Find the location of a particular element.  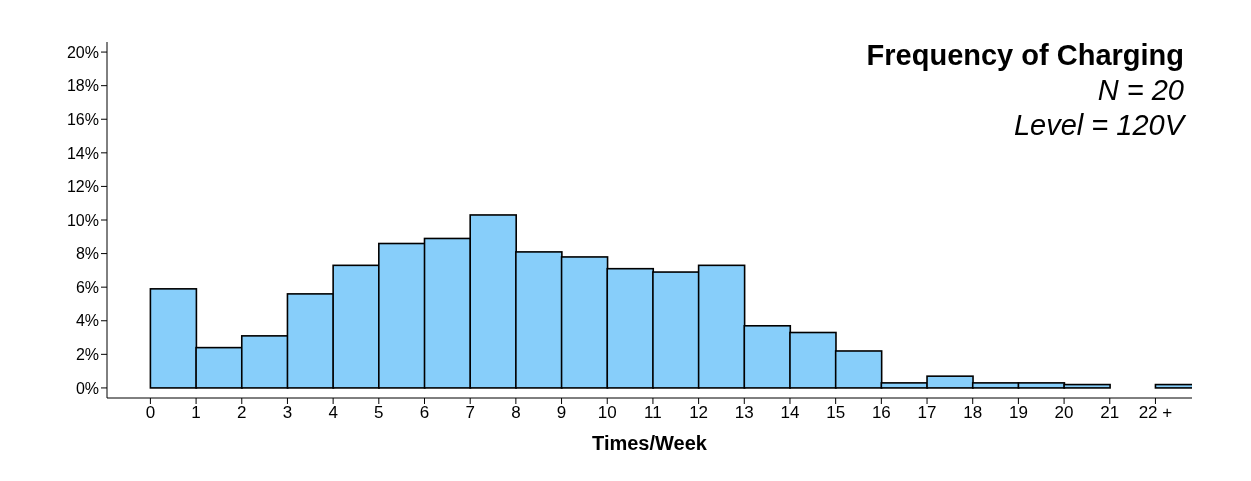

y-tick-label: 4% is located at coordinates (87, 321).